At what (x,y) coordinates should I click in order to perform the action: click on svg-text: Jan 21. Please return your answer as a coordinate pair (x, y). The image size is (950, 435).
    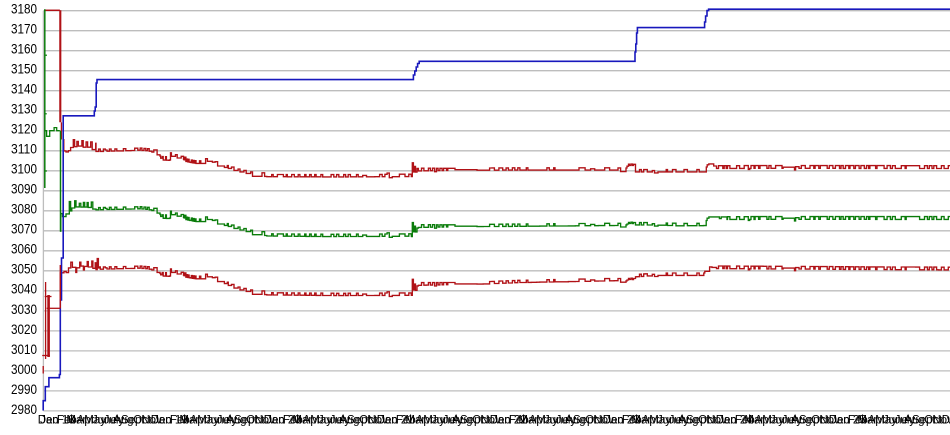
    Looking at the image, I should click on (396, 421).